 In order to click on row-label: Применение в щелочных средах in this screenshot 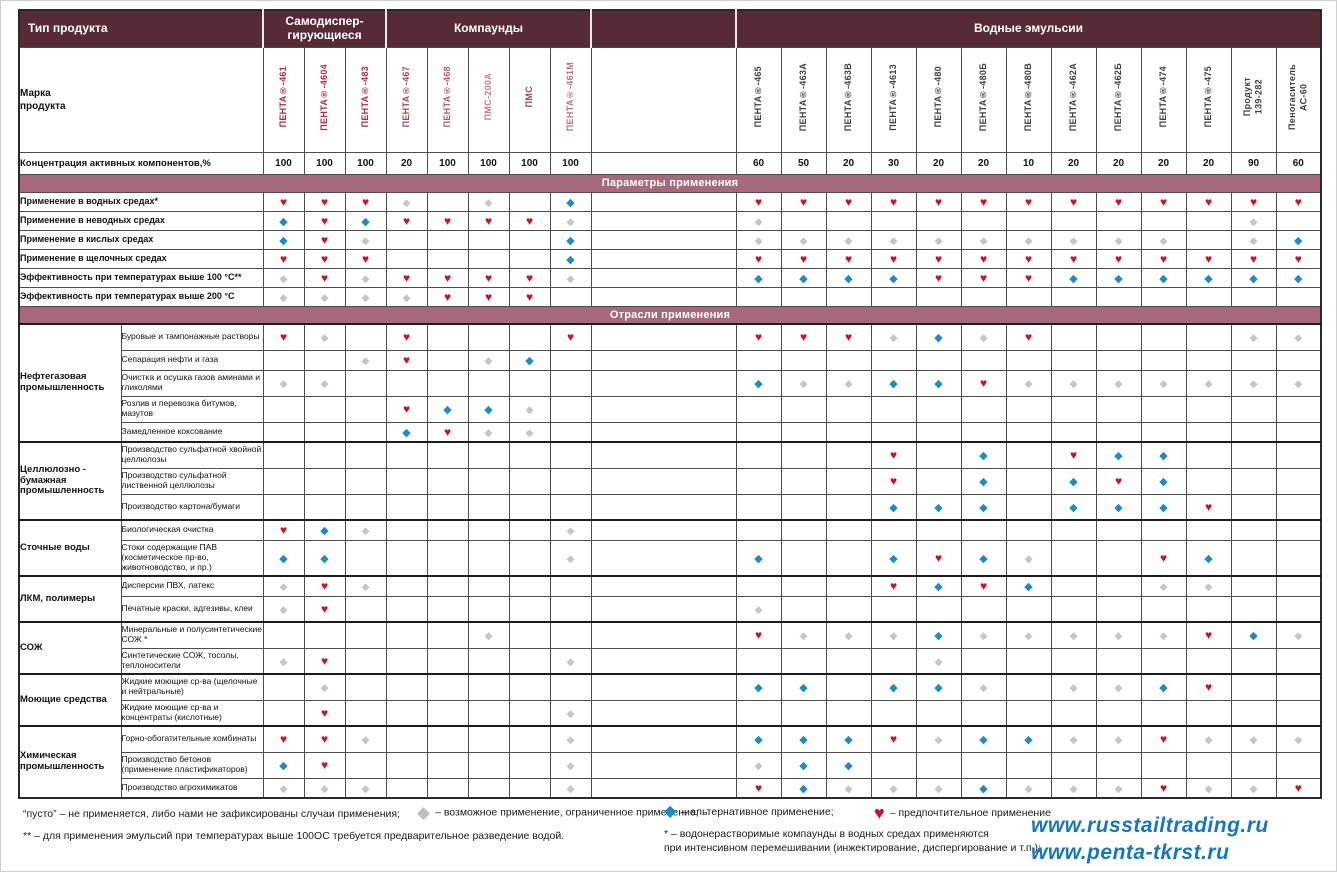, I will do `click(141, 258)`.